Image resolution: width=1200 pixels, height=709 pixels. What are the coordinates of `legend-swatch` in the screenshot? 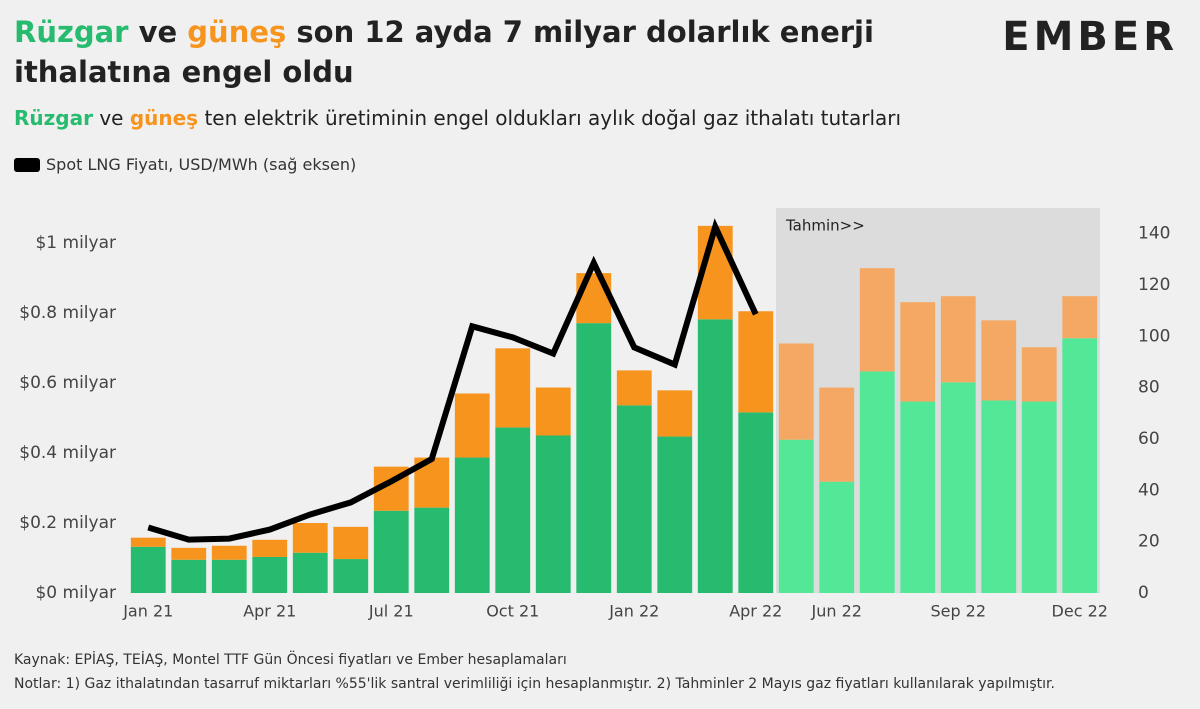 It's located at (27, 164).